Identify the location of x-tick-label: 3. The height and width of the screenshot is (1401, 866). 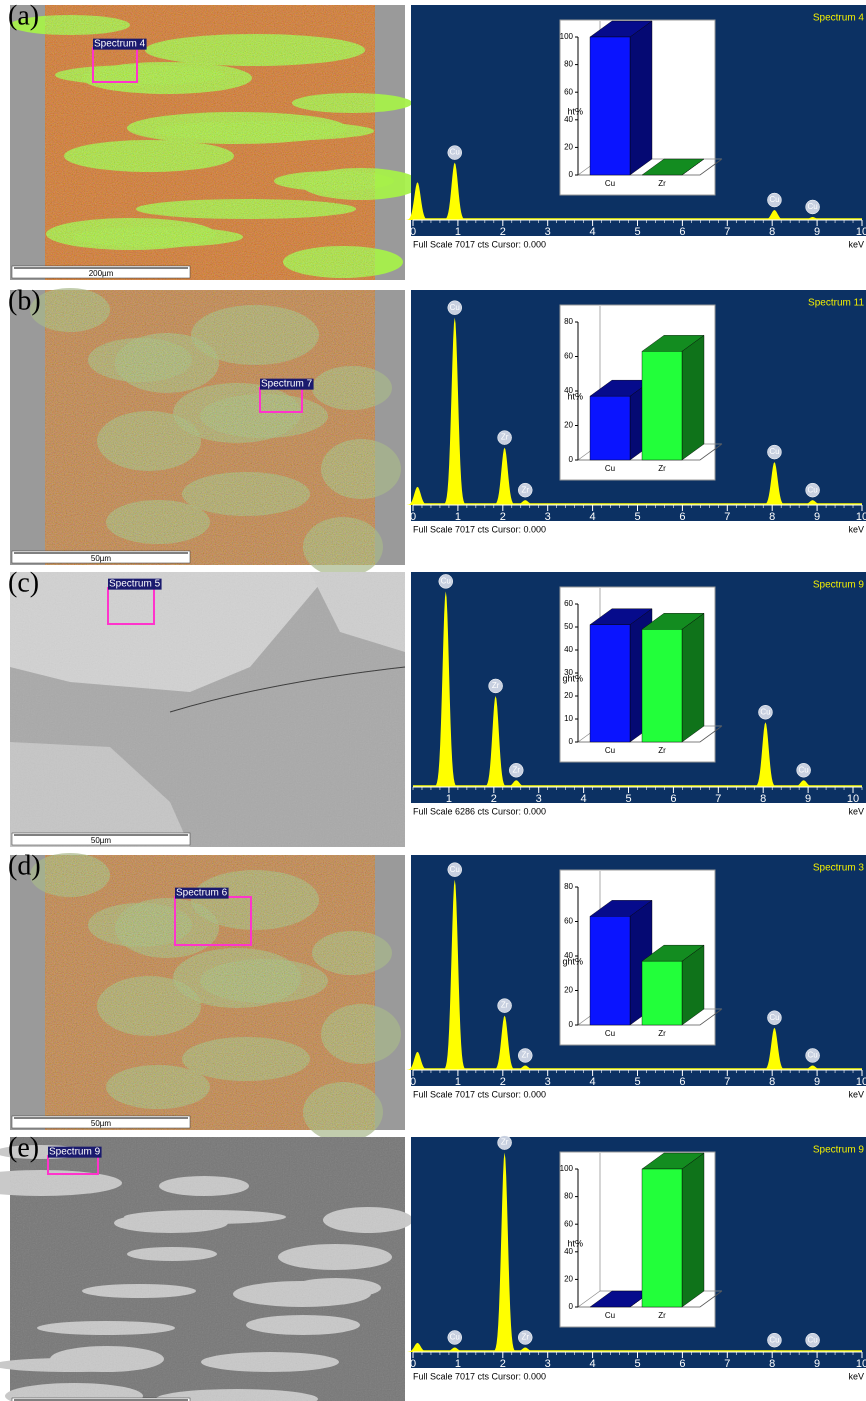
(548, 1364).